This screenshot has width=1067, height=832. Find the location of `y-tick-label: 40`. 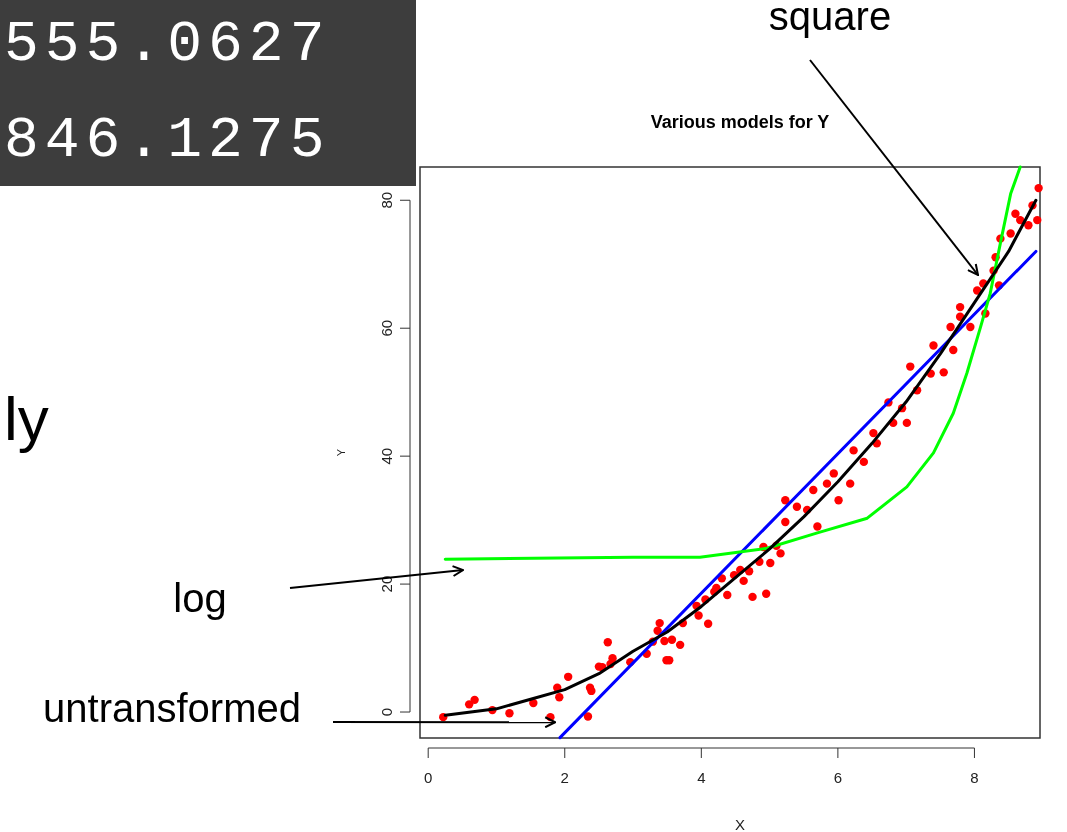

y-tick-label: 40 is located at coordinates (386, 456).